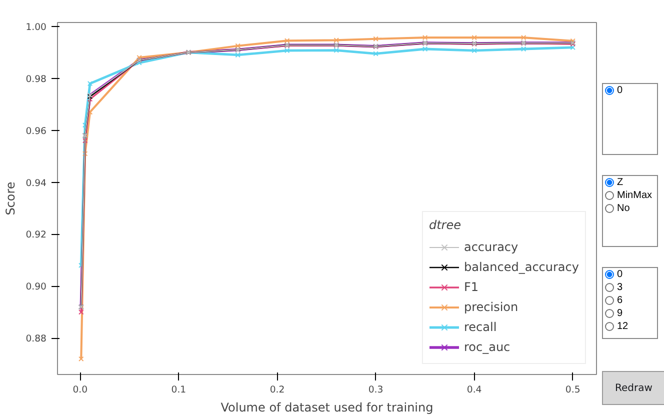  Describe the element at coordinates (327, 407) in the screenshot. I see `x-axis-title: Volume of dataset used for training` at that location.